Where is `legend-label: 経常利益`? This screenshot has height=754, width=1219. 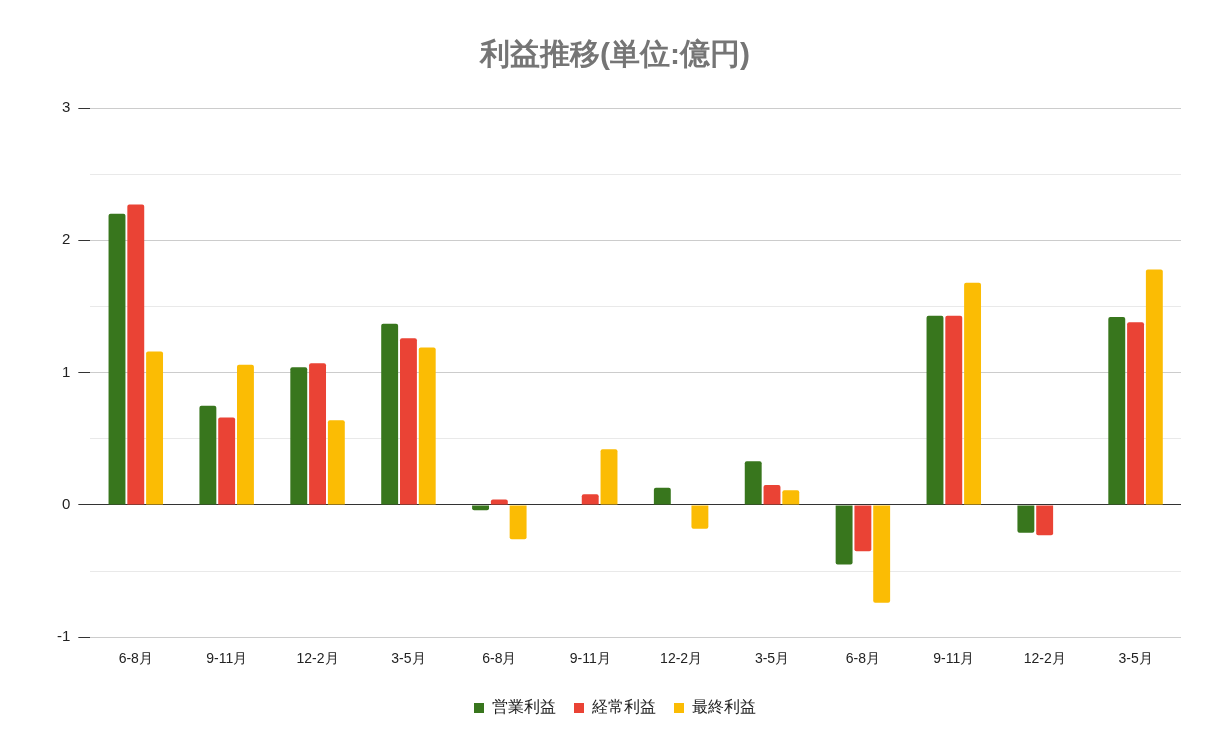 legend-label: 経常利益 is located at coordinates (623, 707).